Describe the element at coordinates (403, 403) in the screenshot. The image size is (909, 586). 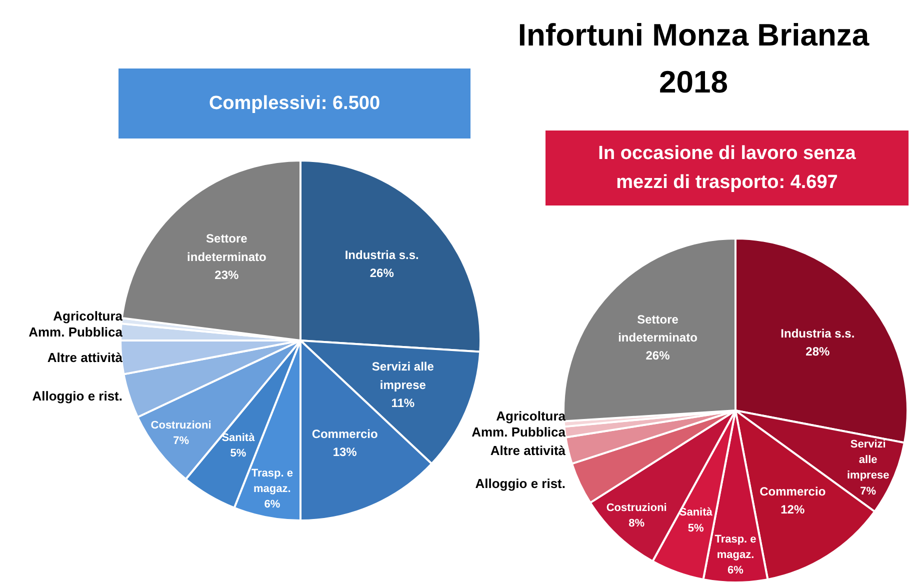
I see `data-label: 11%` at that location.